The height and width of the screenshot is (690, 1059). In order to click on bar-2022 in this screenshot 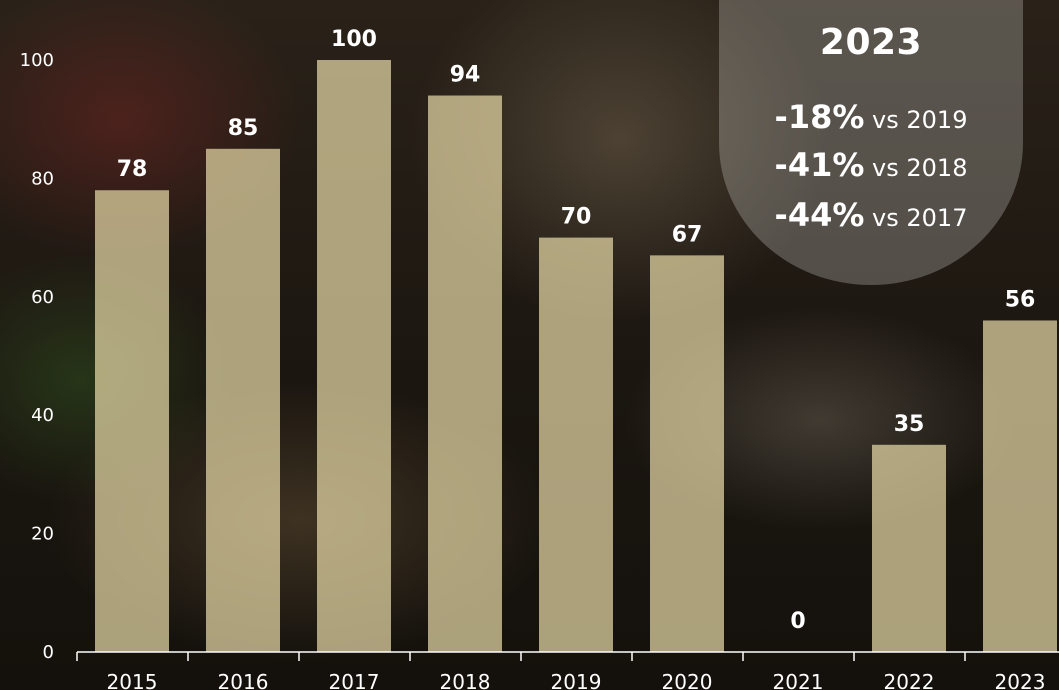, I will do `click(909, 548)`.